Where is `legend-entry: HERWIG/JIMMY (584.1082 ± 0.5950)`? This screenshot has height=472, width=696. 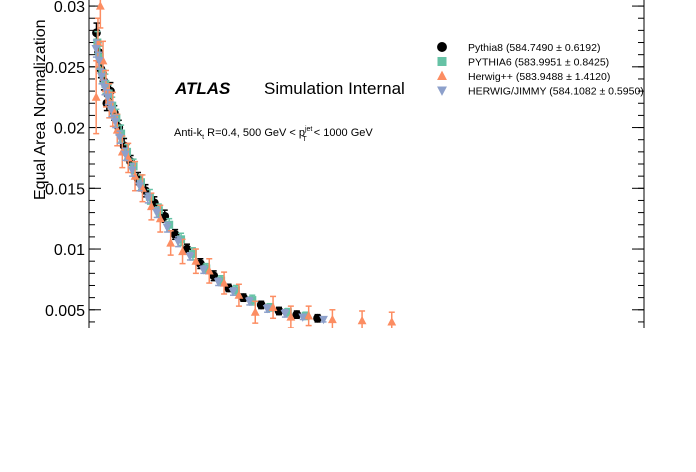 legend-entry: HERWIG/JIMMY (584.1082 ± 0.5950) is located at coordinates (556, 92).